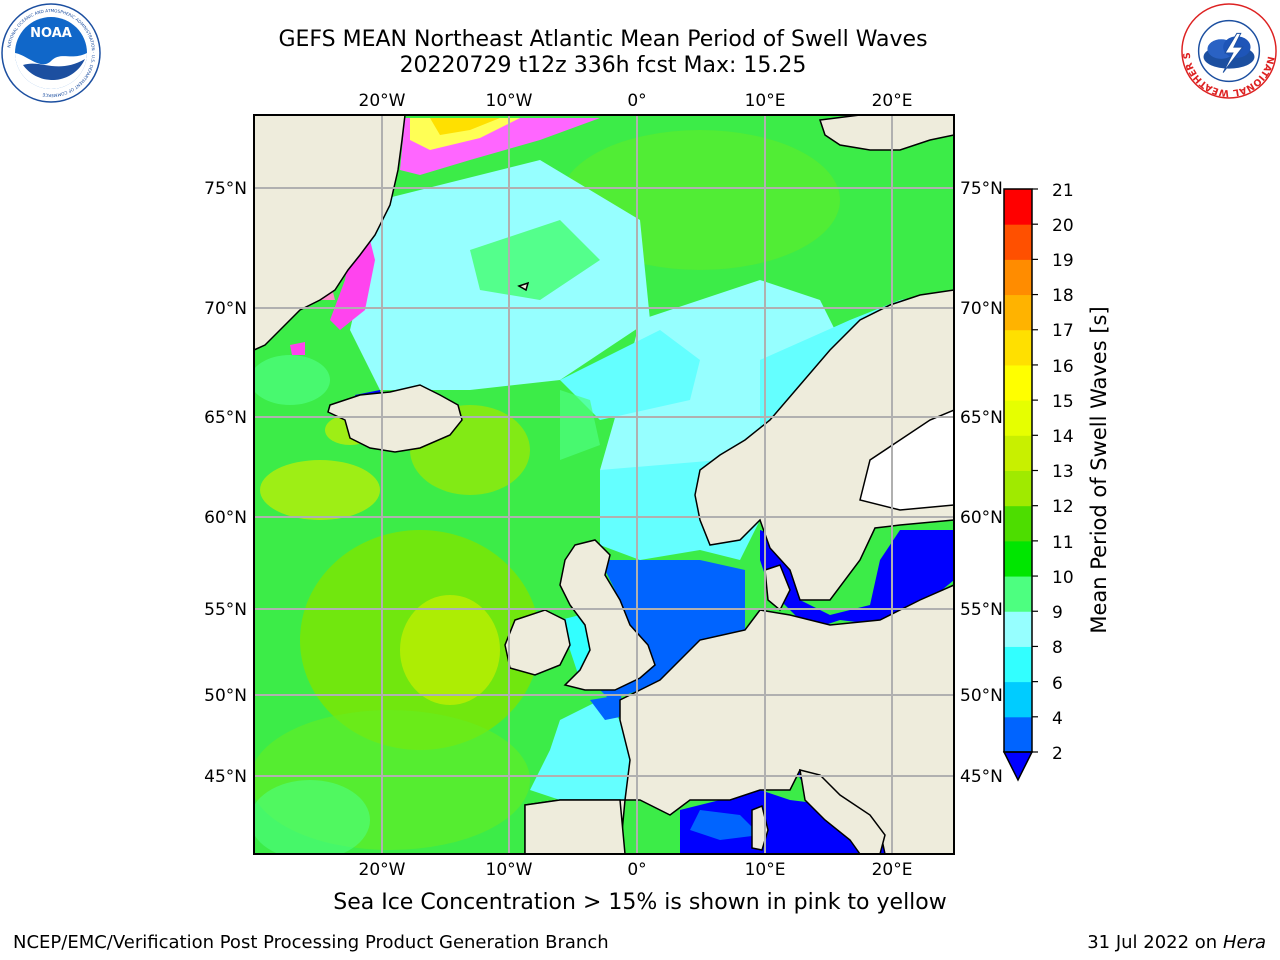  I want to click on colorbar-label: Mean Period of Swell Waves [s], so click(1099, 469).